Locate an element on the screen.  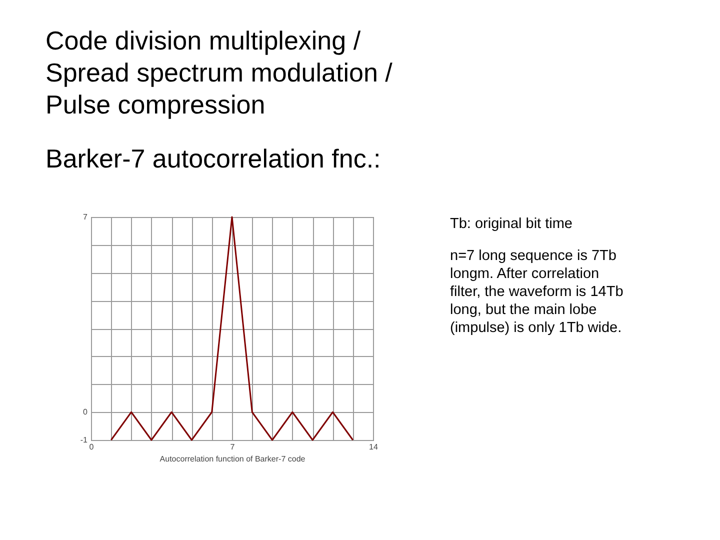
y-tick-label: -1 is located at coordinates (84, 440).